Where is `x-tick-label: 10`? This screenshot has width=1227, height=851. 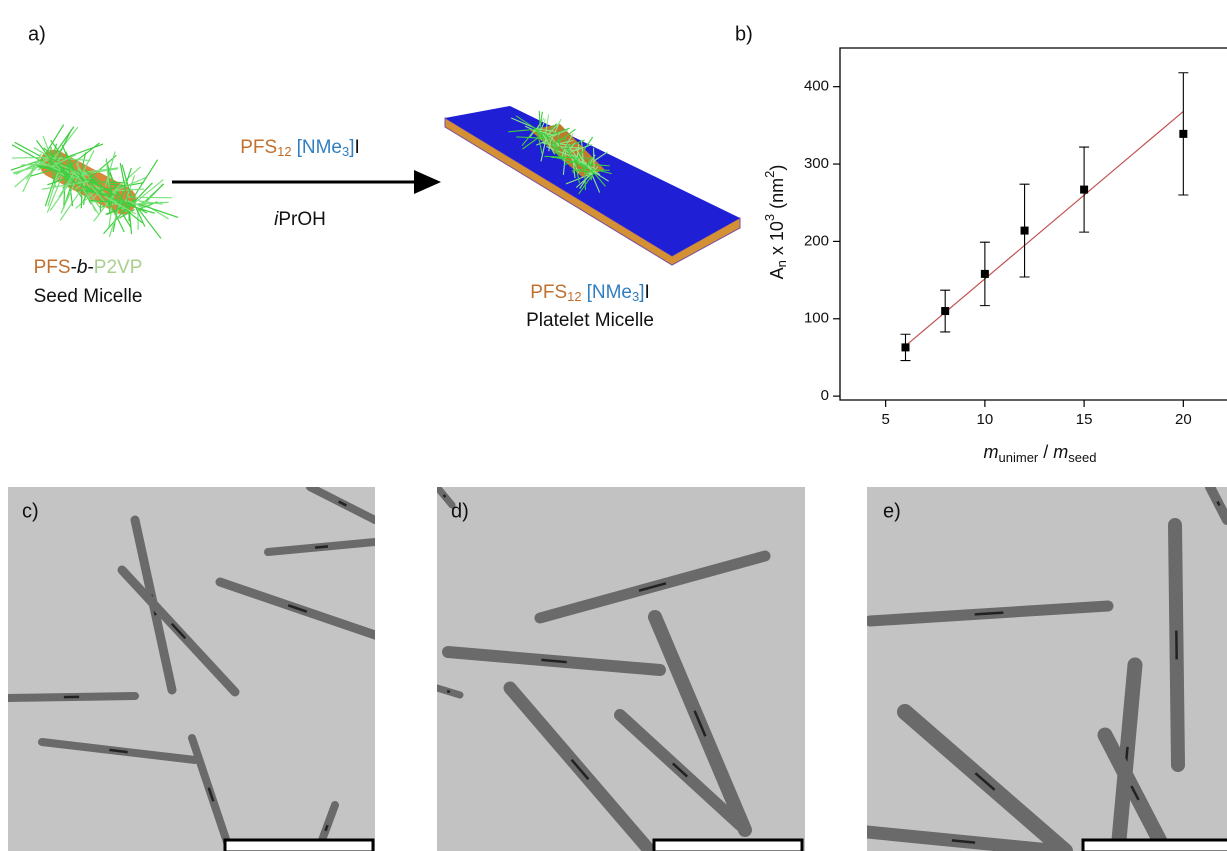 x-tick-label: 10 is located at coordinates (985, 419).